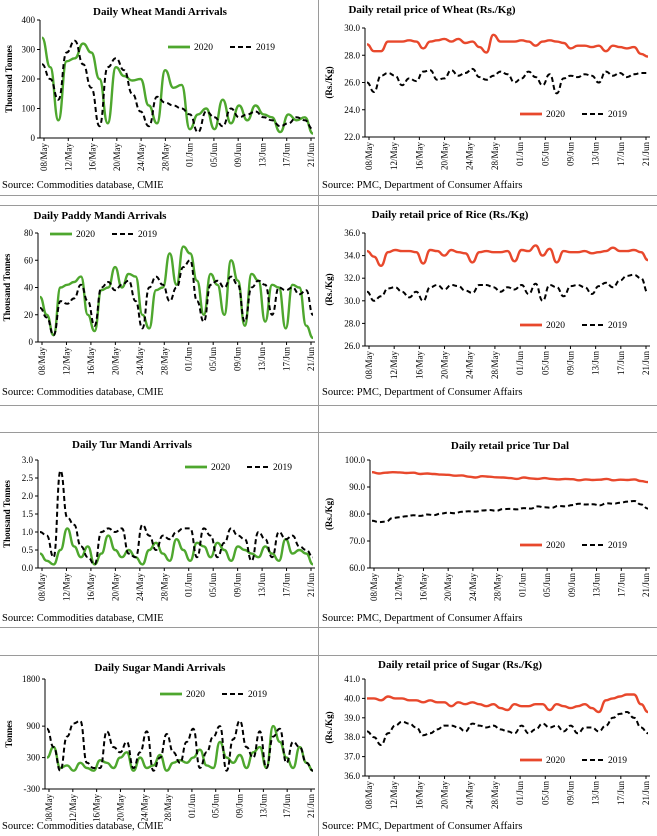 The height and width of the screenshot is (836, 657). What do you see at coordinates (83, 185) in the screenshot?
I see `source-cmie: Source: Commodities database, CMIE` at bounding box center [83, 185].